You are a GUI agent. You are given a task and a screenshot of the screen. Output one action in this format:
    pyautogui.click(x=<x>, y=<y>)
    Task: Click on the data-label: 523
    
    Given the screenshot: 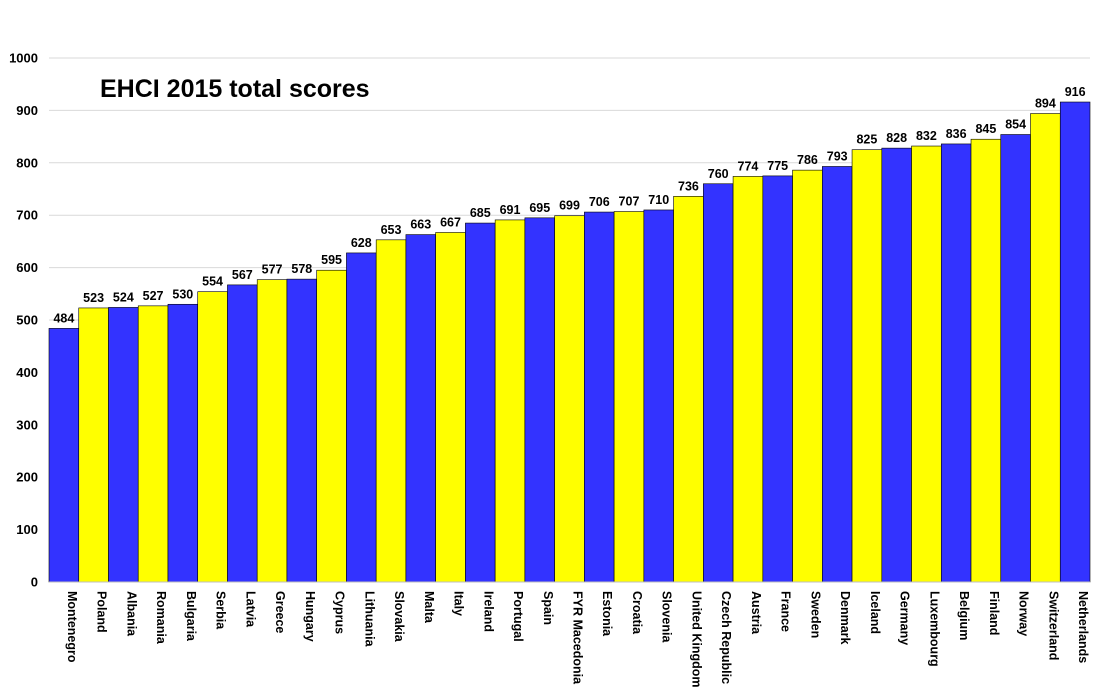 What is the action you would take?
    pyautogui.click(x=93, y=298)
    